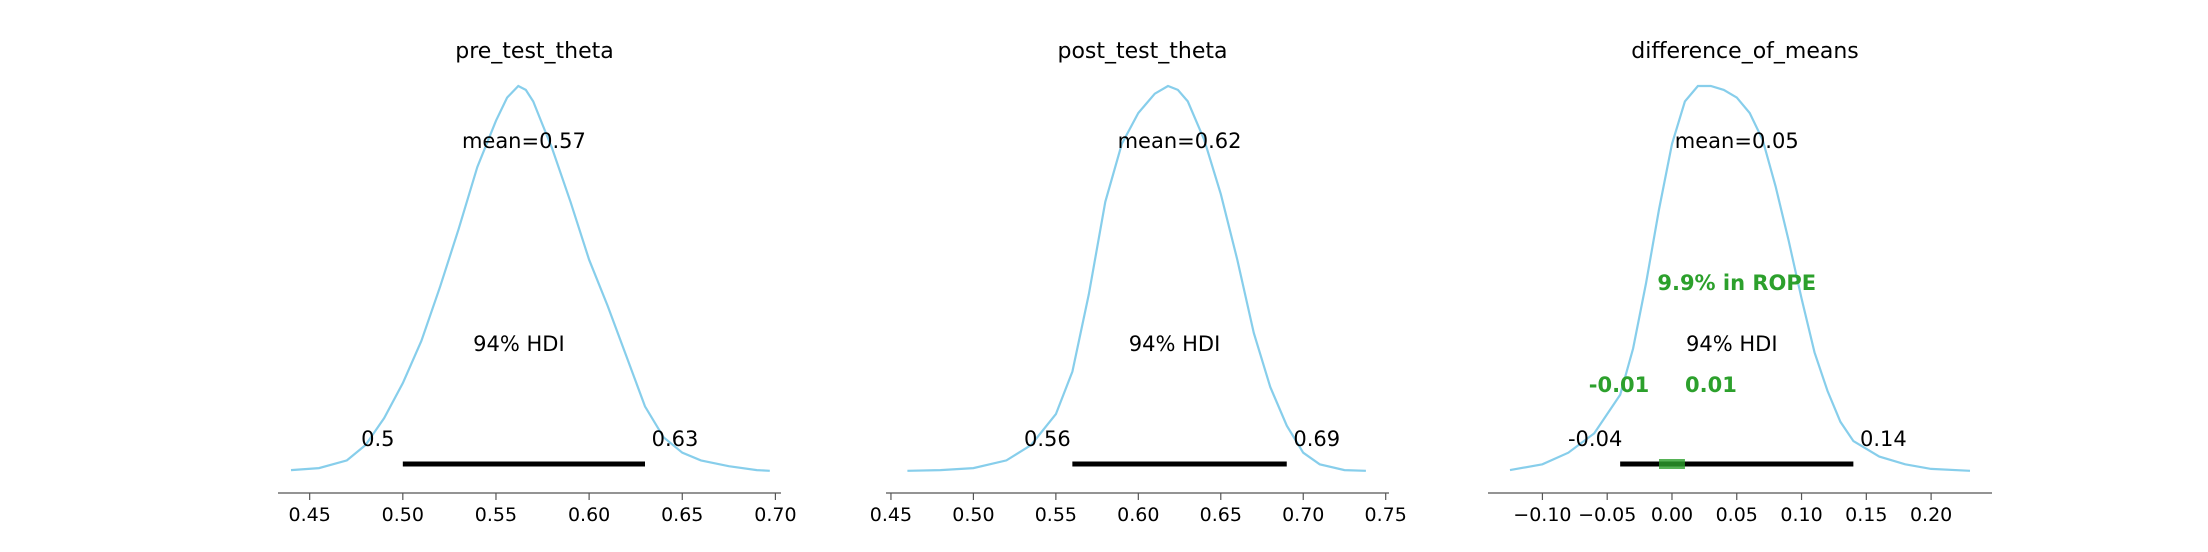 The height and width of the screenshot is (552, 2208). I want to click on x-tick-label: 0.15, so click(1866, 515).